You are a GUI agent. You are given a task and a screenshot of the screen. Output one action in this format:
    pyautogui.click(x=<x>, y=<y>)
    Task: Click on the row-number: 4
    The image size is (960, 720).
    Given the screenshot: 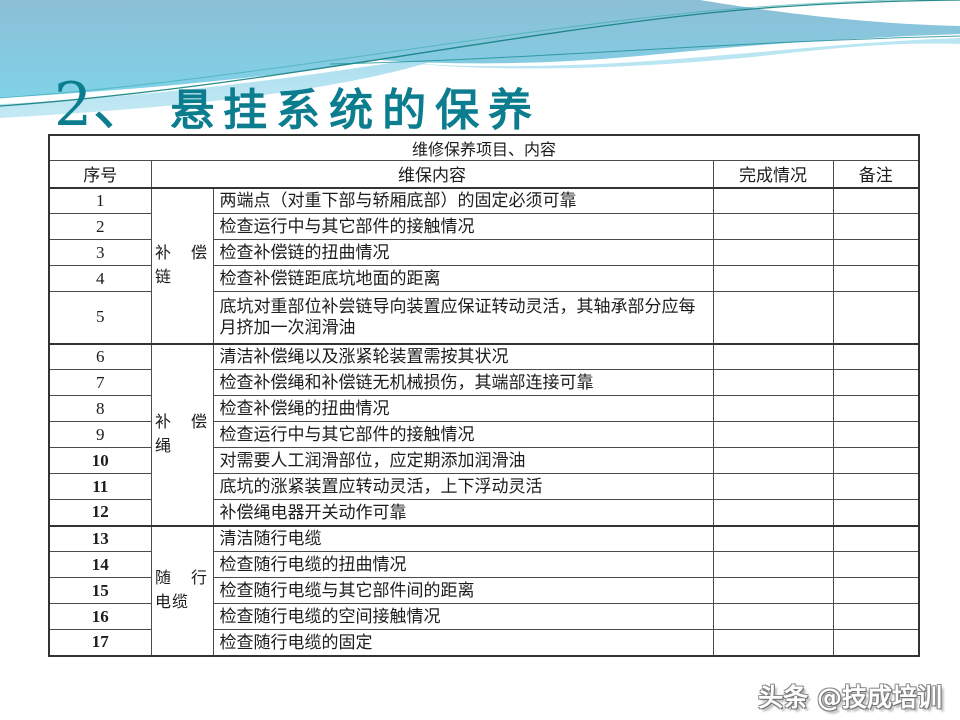 What is the action you would take?
    pyautogui.click(x=100, y=278)
    